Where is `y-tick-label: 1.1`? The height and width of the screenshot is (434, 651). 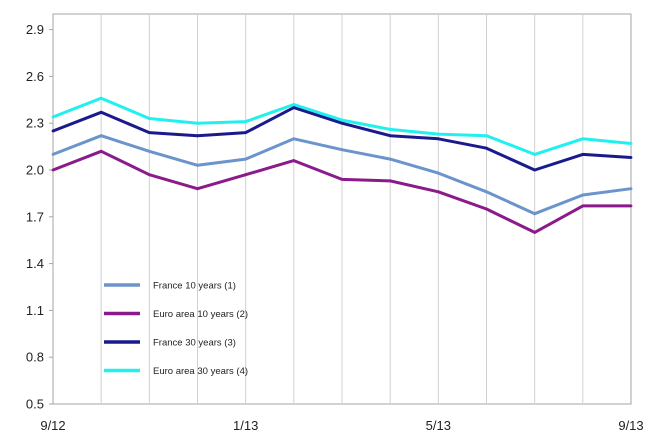
y-tick-label: 1.1 is located at coordinates (35, 310).